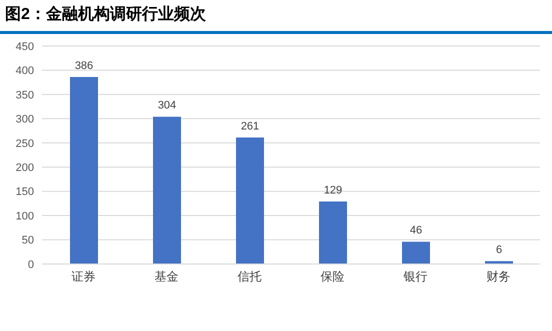  I want to click on y-tick-label: 400, so click(25, 71).